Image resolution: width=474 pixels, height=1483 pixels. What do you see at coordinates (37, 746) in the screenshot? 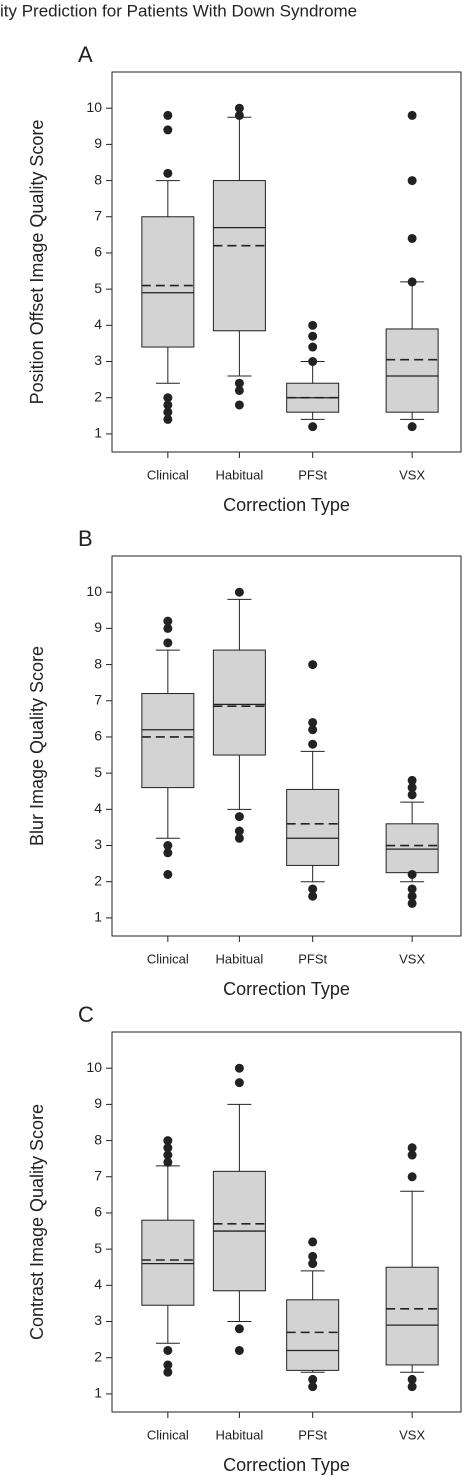
I see `y-axis-label: Blur Image Quality Score` at bounding box center [37, 746].